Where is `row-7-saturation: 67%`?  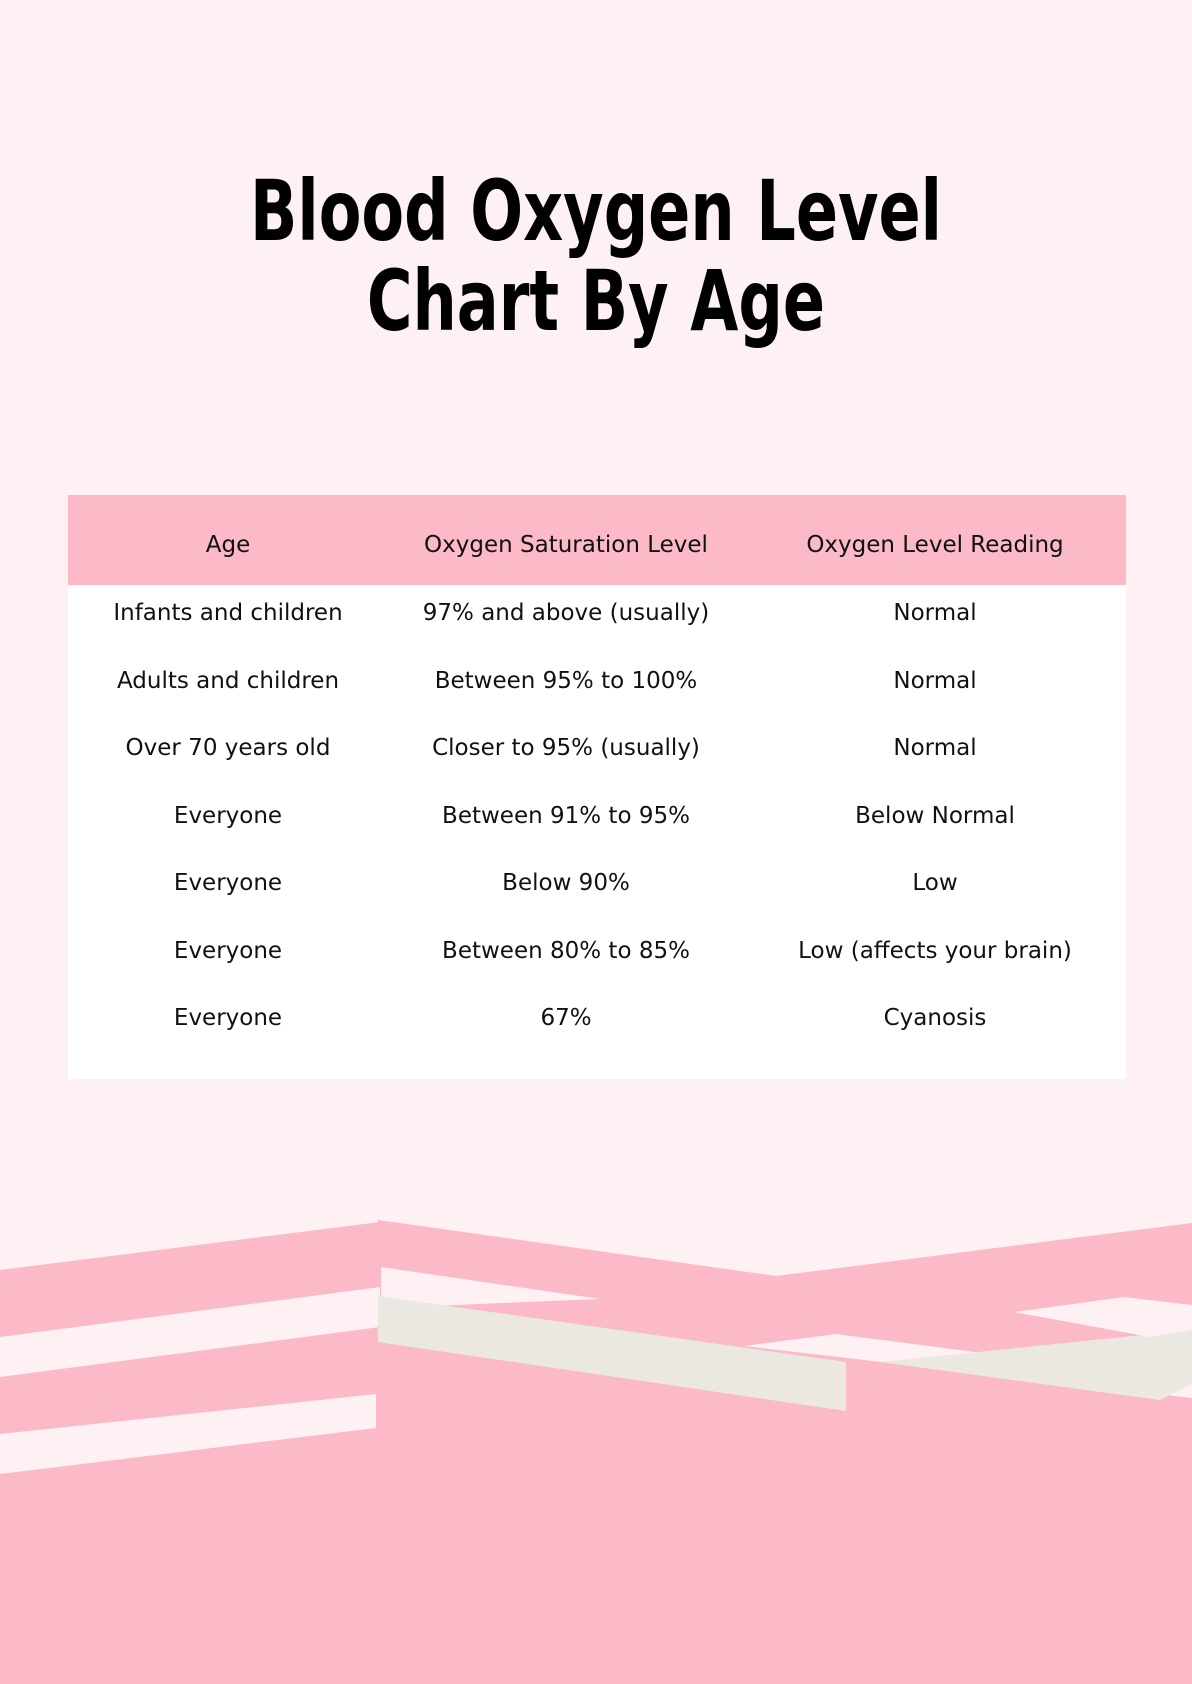 row-7-saturation: 67% is located at coordinates (566, 1018).